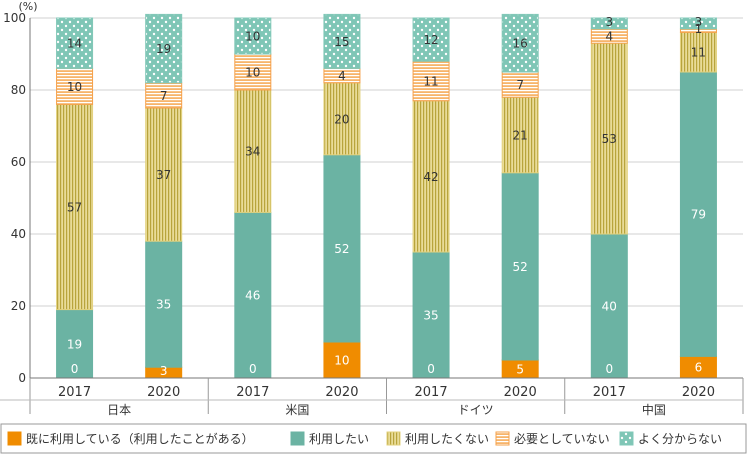  What do you see at coordinates (339, 439) in the screenshot?
I see `legend-label: 利用したい` at bounding box center [339, 439].